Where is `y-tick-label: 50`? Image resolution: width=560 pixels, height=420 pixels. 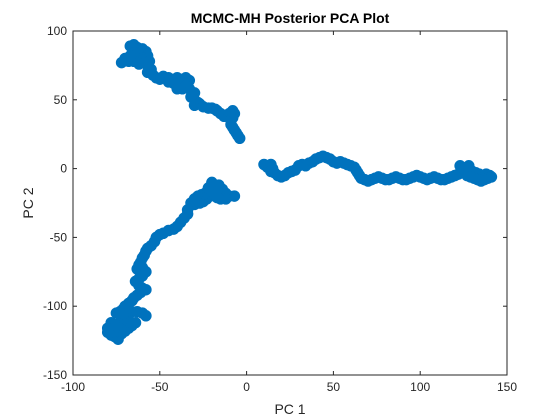
y-tick-label: 50 is located at coordinates (61, 100).